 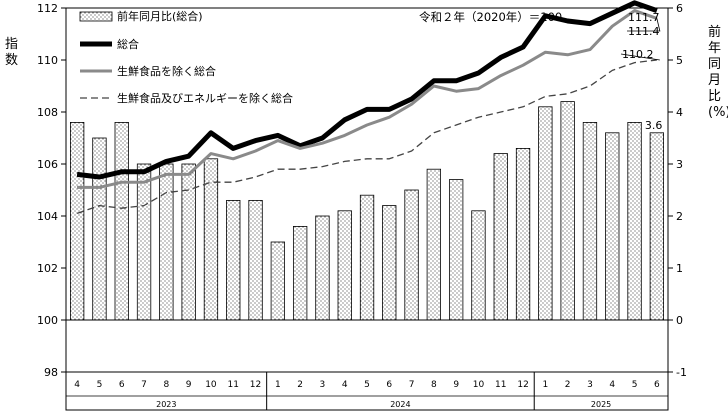 What do you see at coordinates (654, 125) in the screenshot?
I see `bar-last-value-label: 3.6` at bounding box center [654, 125].